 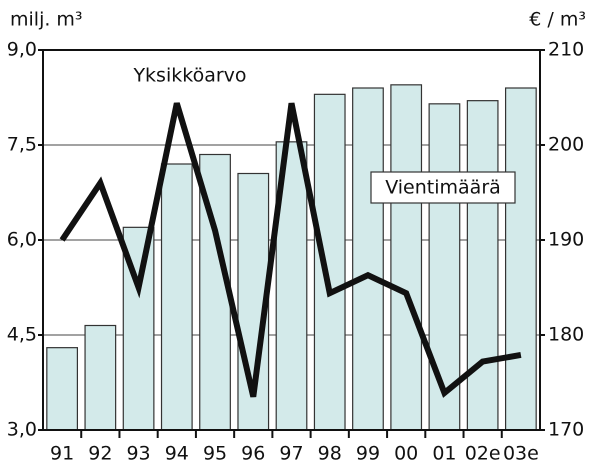 What do you see at coordinates (22, 430) in the screenshot?
I see `y-tick-label: 3,0` at bounding box center [22, 430].